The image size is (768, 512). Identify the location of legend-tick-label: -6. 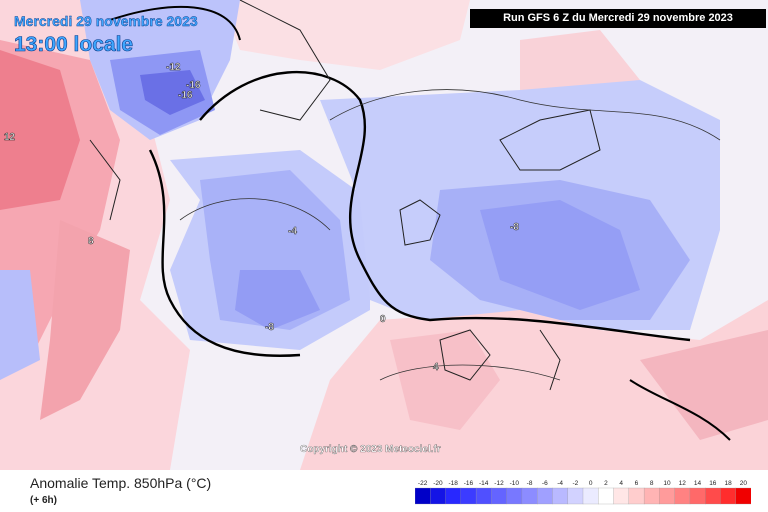
(545, 483).